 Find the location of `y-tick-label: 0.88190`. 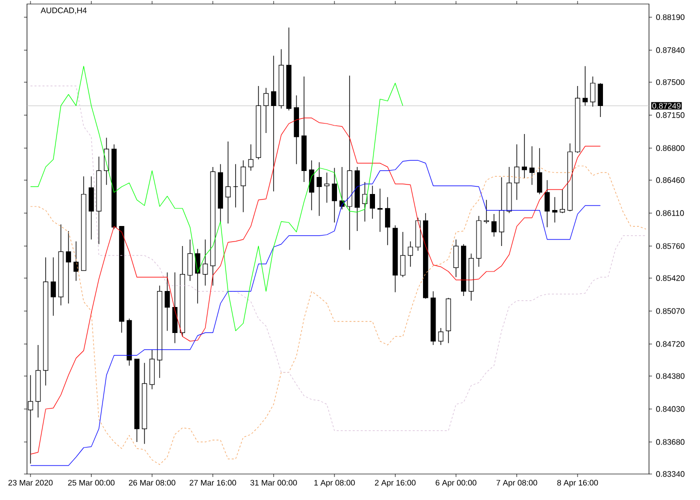

y-tick-label: 0.88190 is located at coordinates (670, 17).